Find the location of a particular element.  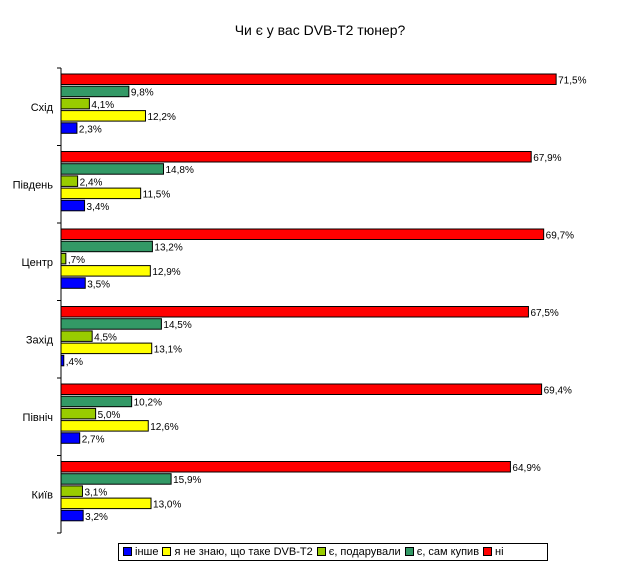

data-label-0-4: 2,3% is located at coordinates (90, 129).